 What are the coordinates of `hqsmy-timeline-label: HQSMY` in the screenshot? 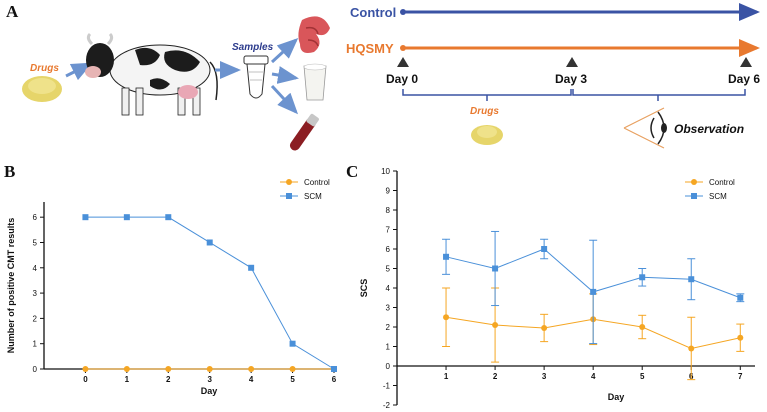 It's located at (370, 48).